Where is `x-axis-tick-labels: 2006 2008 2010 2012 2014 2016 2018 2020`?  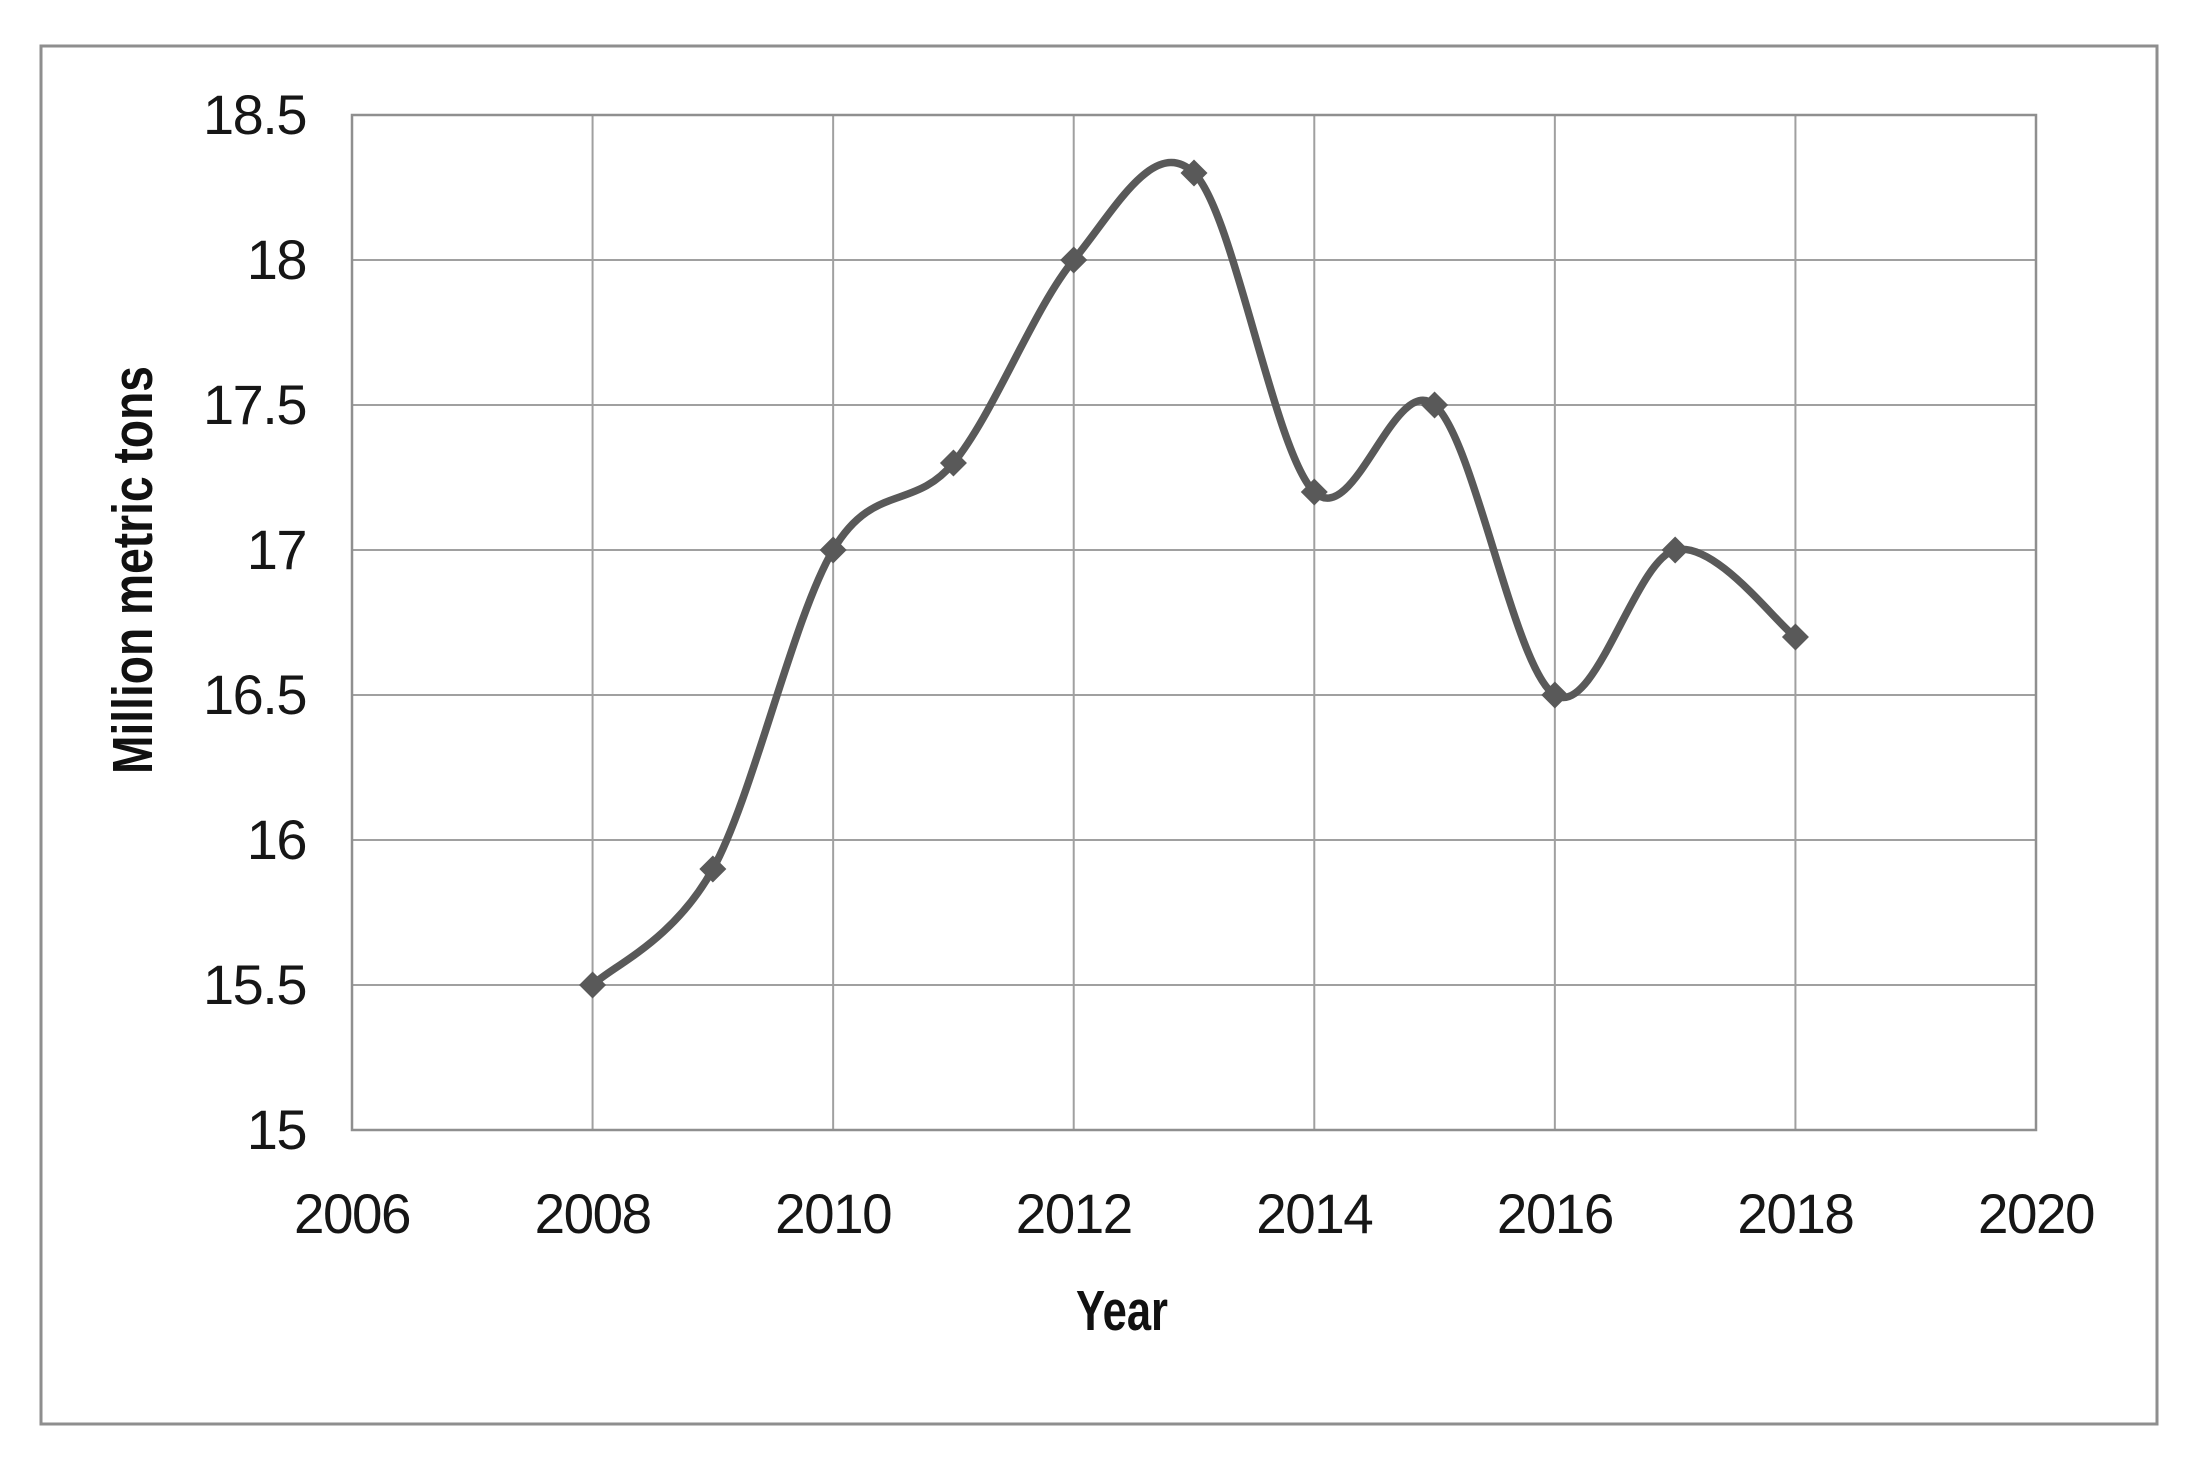
x-axis-tick-labels: 2006 2008 2010 2012 2014 2016 2018 2020 is located at coordinates (1195, 1213).